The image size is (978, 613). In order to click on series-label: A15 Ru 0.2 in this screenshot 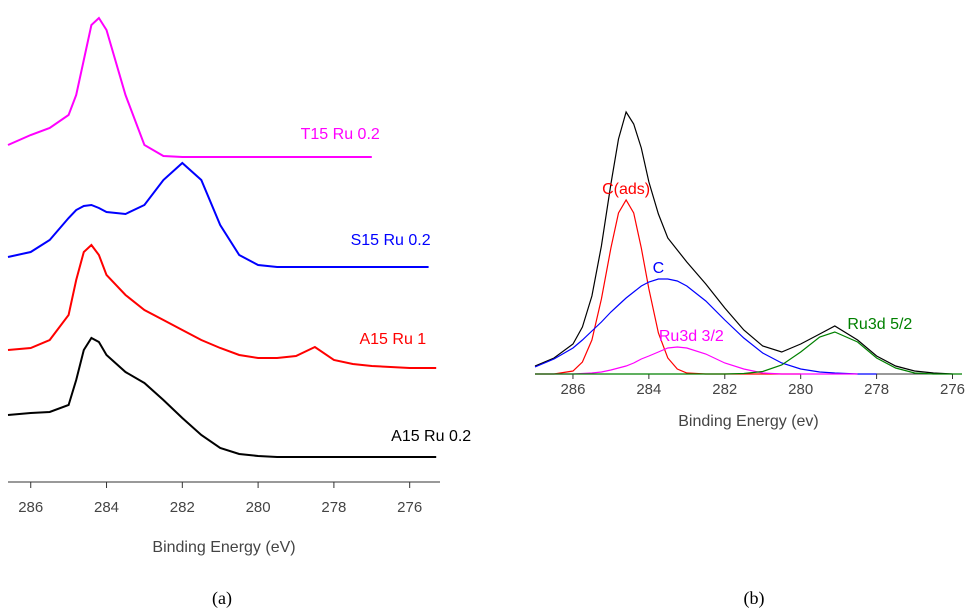, I will do `click(431, 436)`.